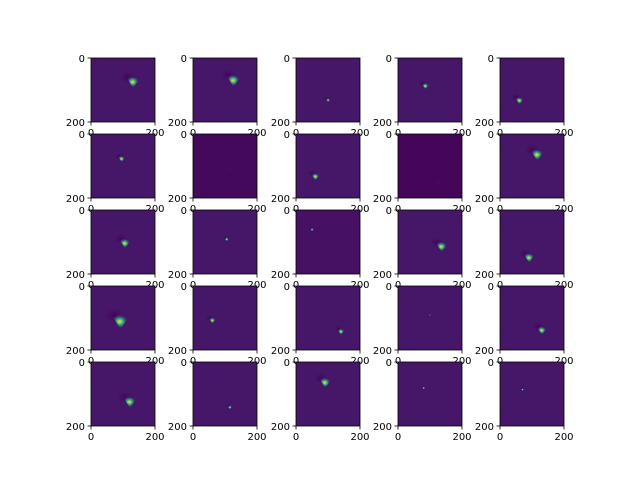 Image resolution: width=640 pixels, height=480 pixels. I want to click on subplot-4-1: 0 200 0 200, so click(115, 324).